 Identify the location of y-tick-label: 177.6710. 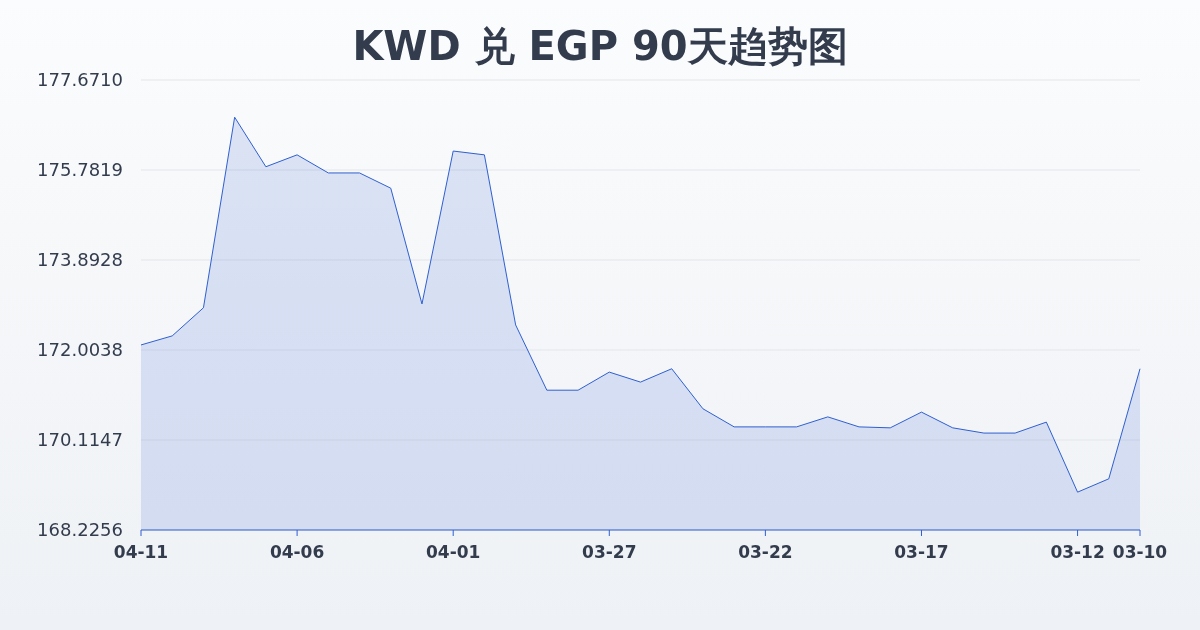
(80, 80).